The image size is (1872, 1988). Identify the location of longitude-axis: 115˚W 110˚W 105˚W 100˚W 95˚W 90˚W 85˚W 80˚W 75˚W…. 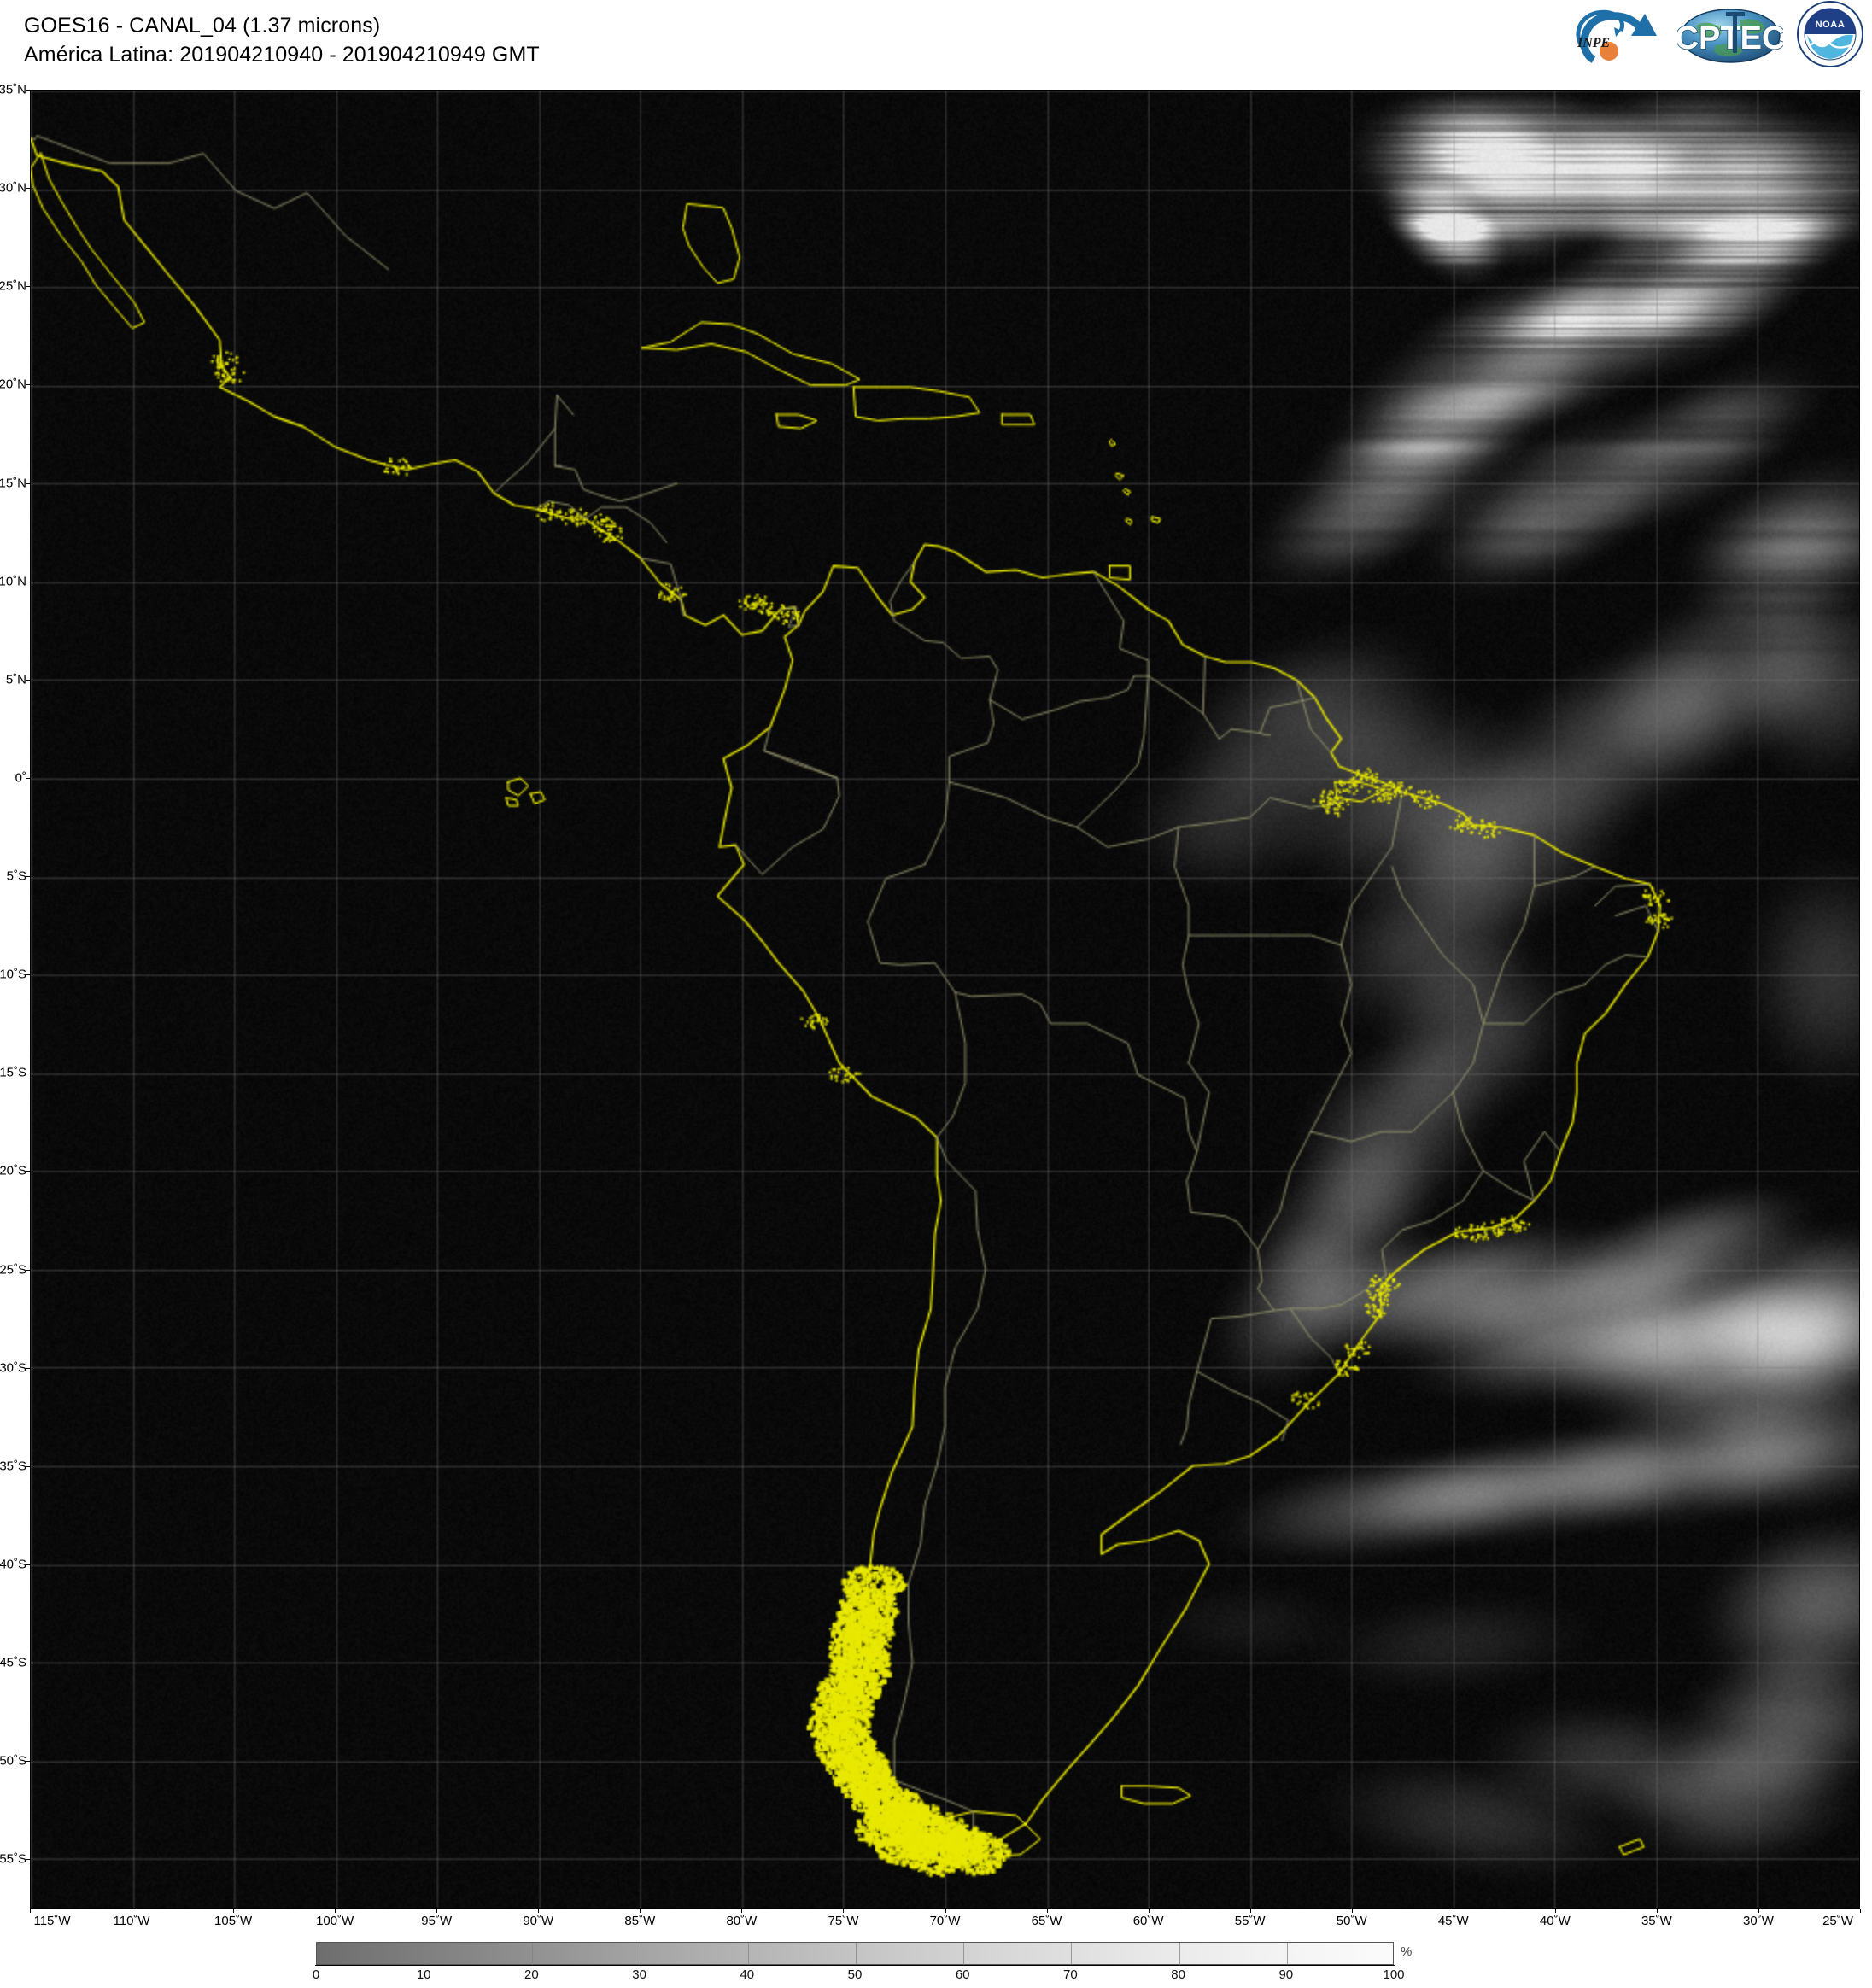
(945, 1923).